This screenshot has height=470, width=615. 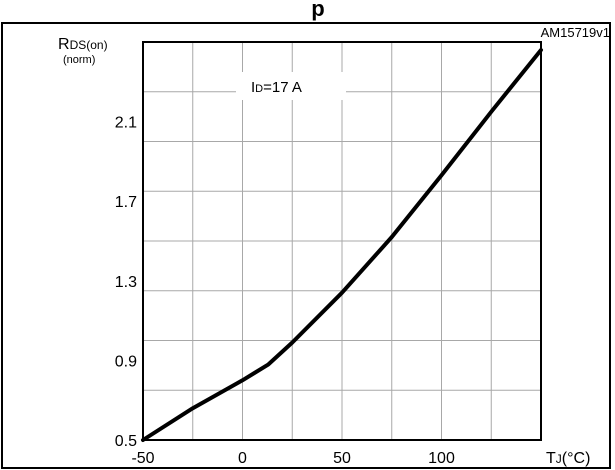 What do you see at coordinates (126, 361) in the screenshot?
I see `y-tick-label: 0.9` at bounding box center [126, 361].